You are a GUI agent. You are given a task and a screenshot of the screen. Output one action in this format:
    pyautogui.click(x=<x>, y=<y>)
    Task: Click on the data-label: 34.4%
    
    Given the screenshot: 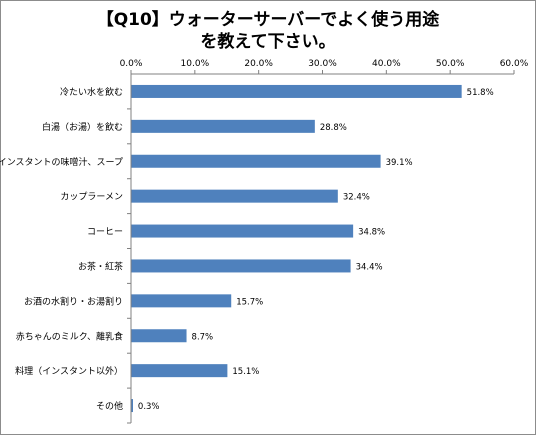 What is the action you would take?
    pyautogui.click(x=369, y=267)
    